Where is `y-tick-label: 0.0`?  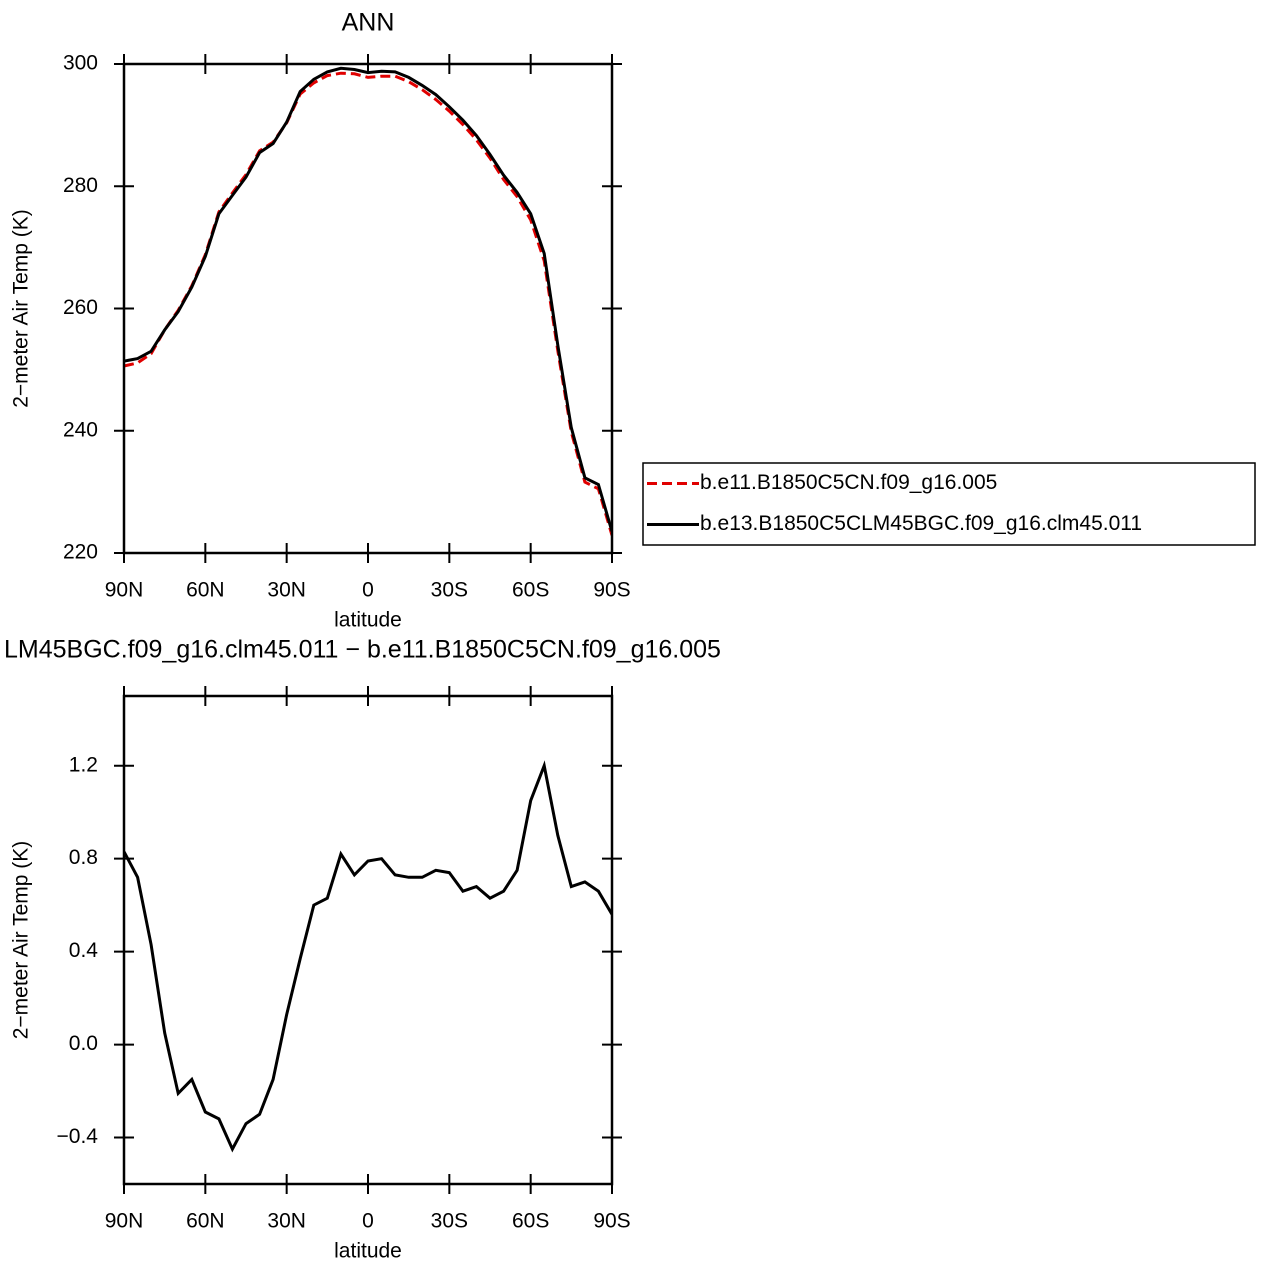
y-tick-label: 0.0 is located at coordinates (83, 1043).